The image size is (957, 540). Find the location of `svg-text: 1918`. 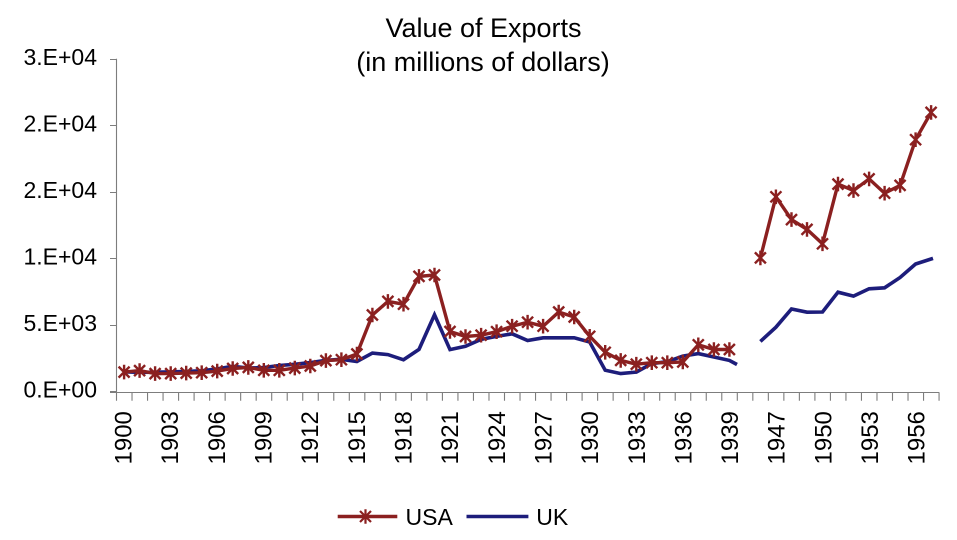

svg-text: 1918 is located at coordinates (404, 437).